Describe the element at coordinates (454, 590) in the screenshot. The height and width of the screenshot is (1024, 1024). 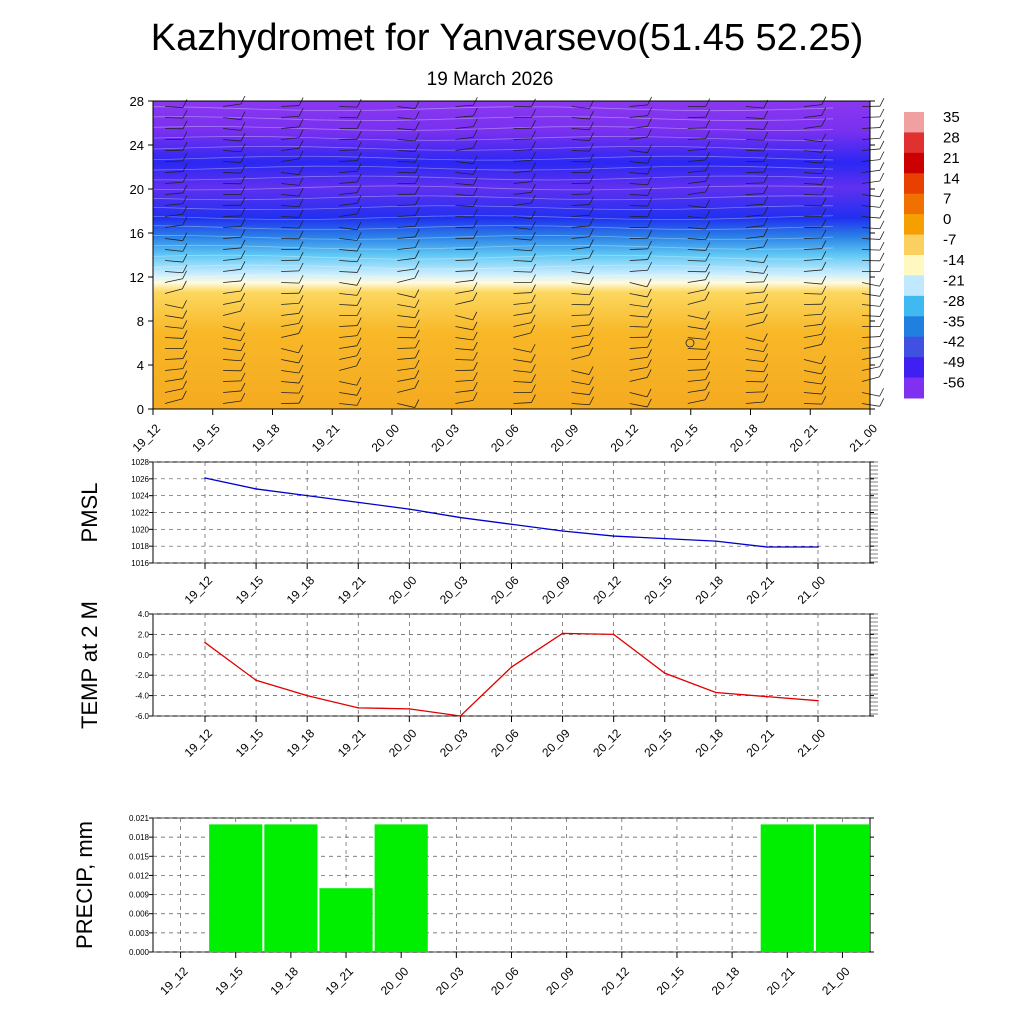
I see `x-tick-label: 20_03` at that location.